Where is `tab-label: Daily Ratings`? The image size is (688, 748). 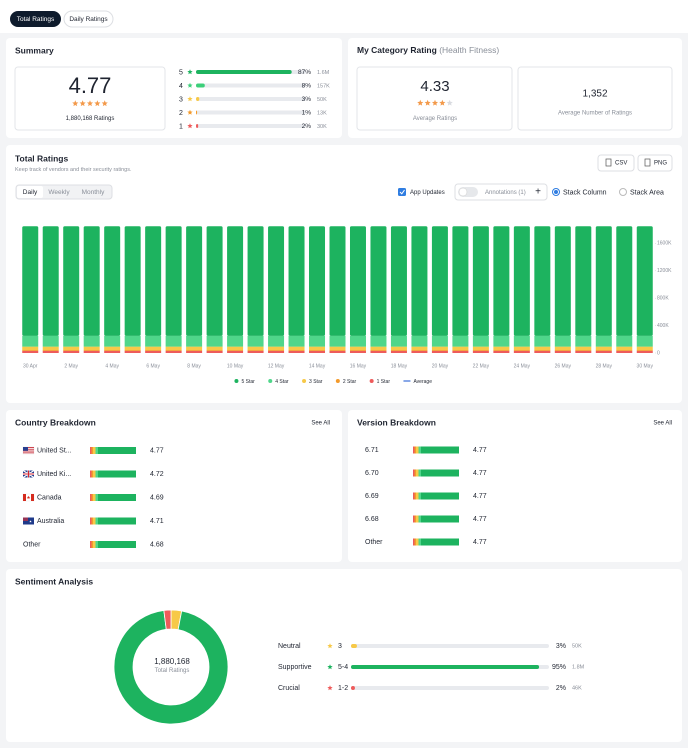 tab-label: Daily Ratings is located at coordinates (88, 19).